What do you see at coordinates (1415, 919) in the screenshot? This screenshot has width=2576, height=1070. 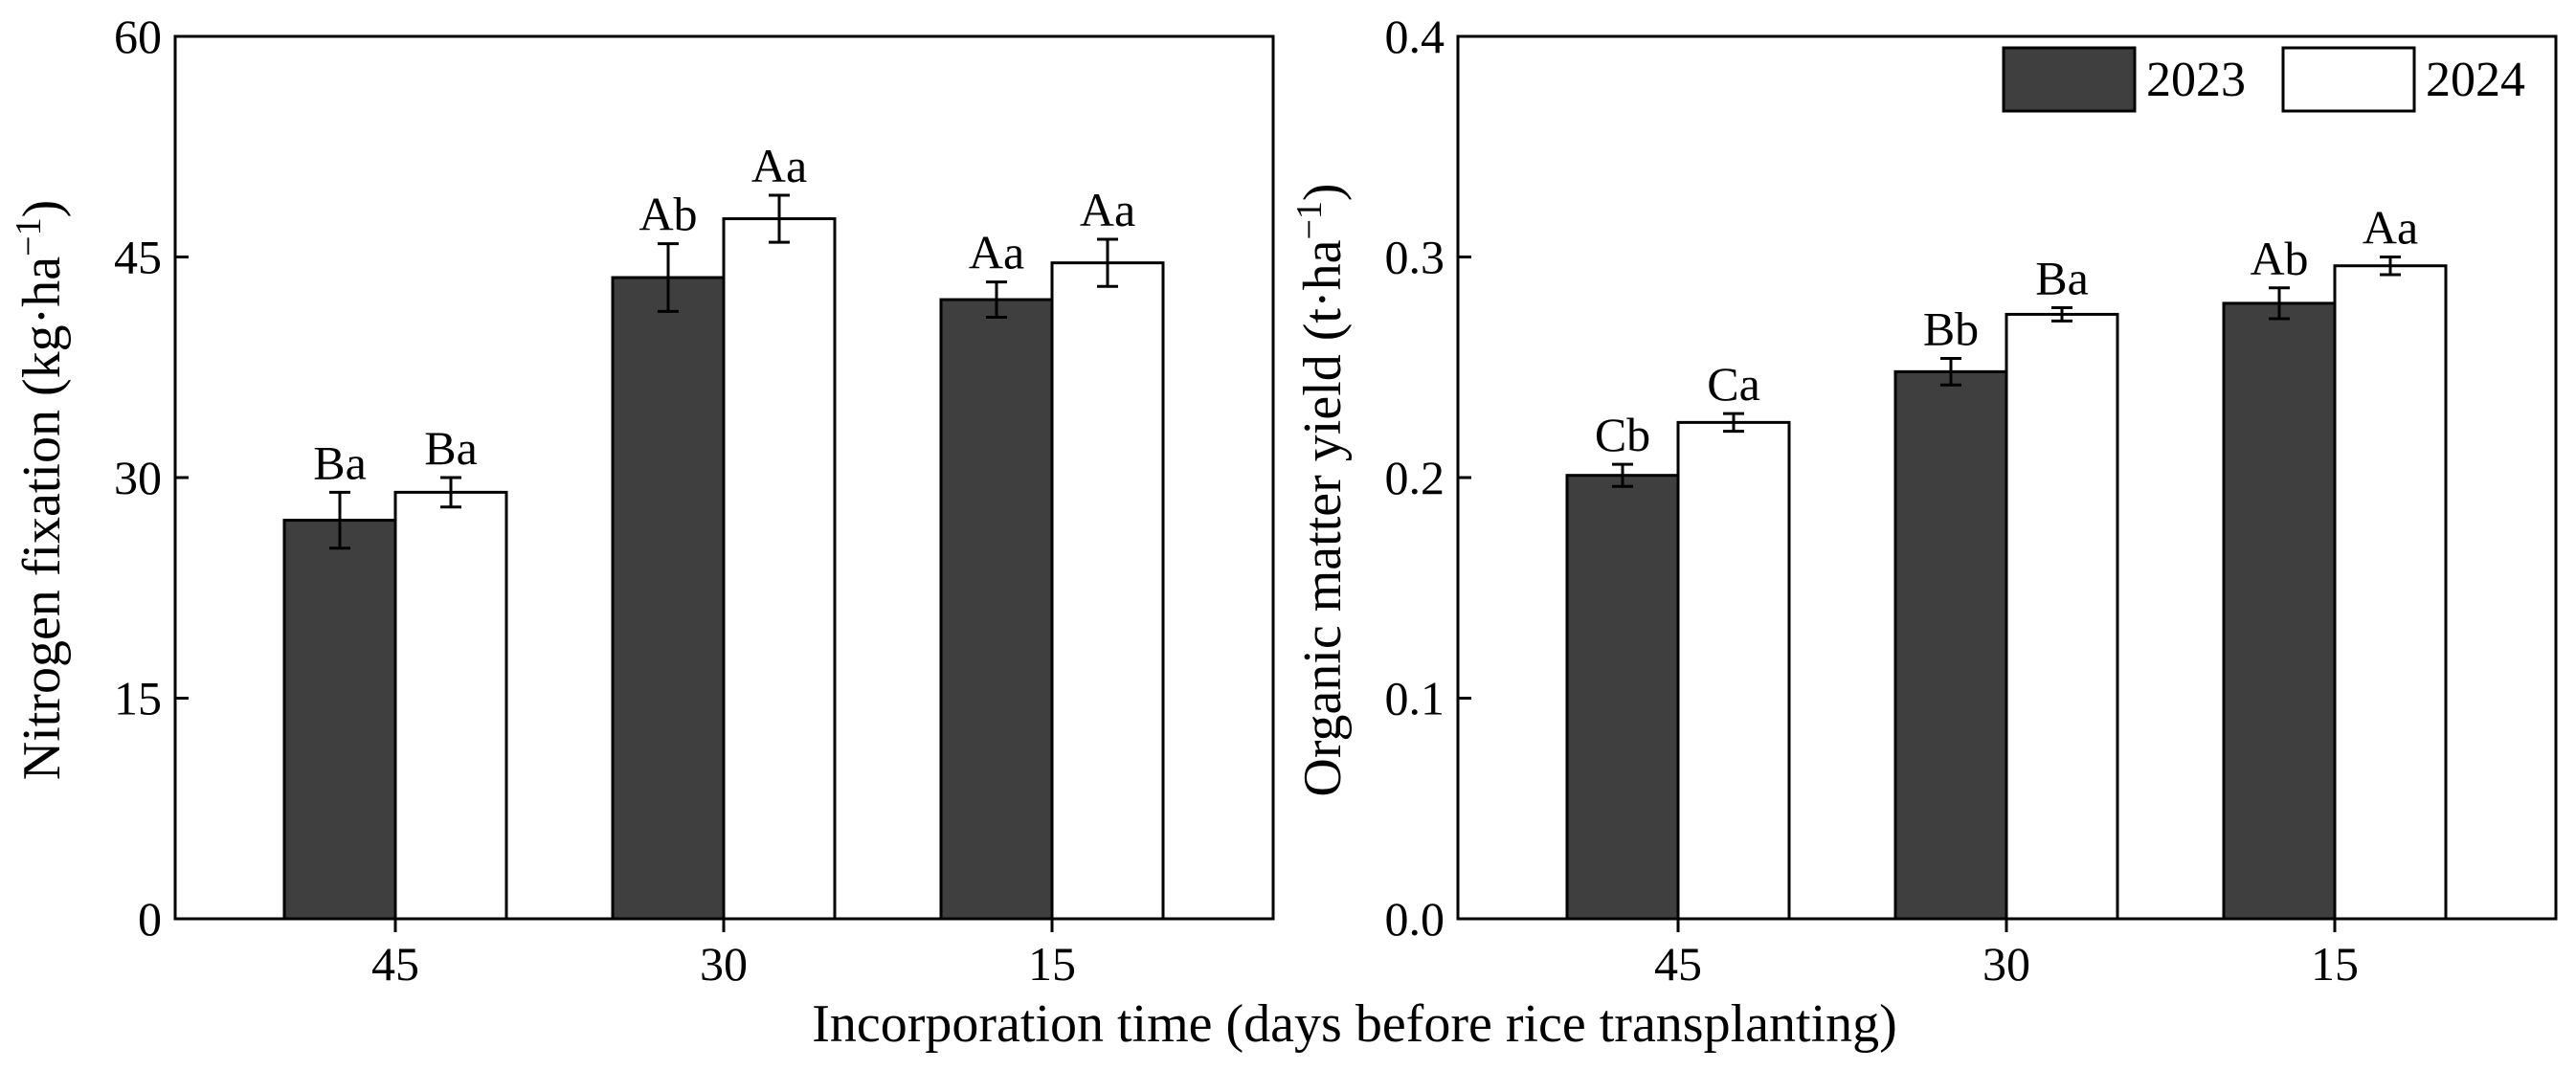 I see `y-tick-label: 0.0` at bounding box center [1415, 919].